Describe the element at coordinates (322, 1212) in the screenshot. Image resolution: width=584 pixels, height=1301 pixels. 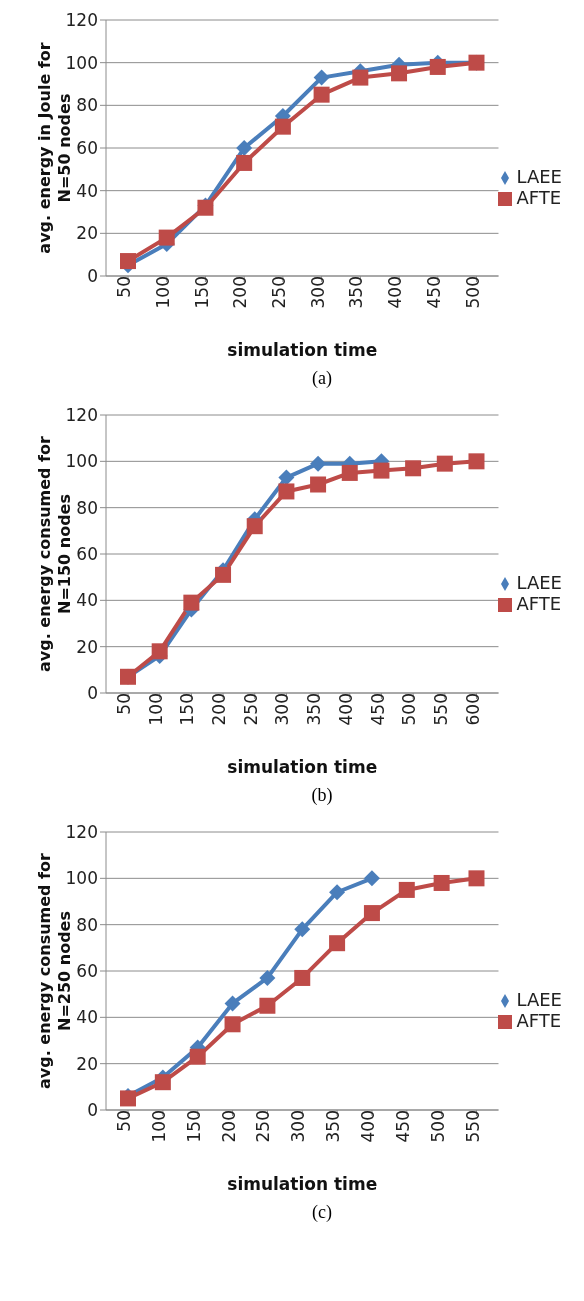
I see `text: (c)` at that location.